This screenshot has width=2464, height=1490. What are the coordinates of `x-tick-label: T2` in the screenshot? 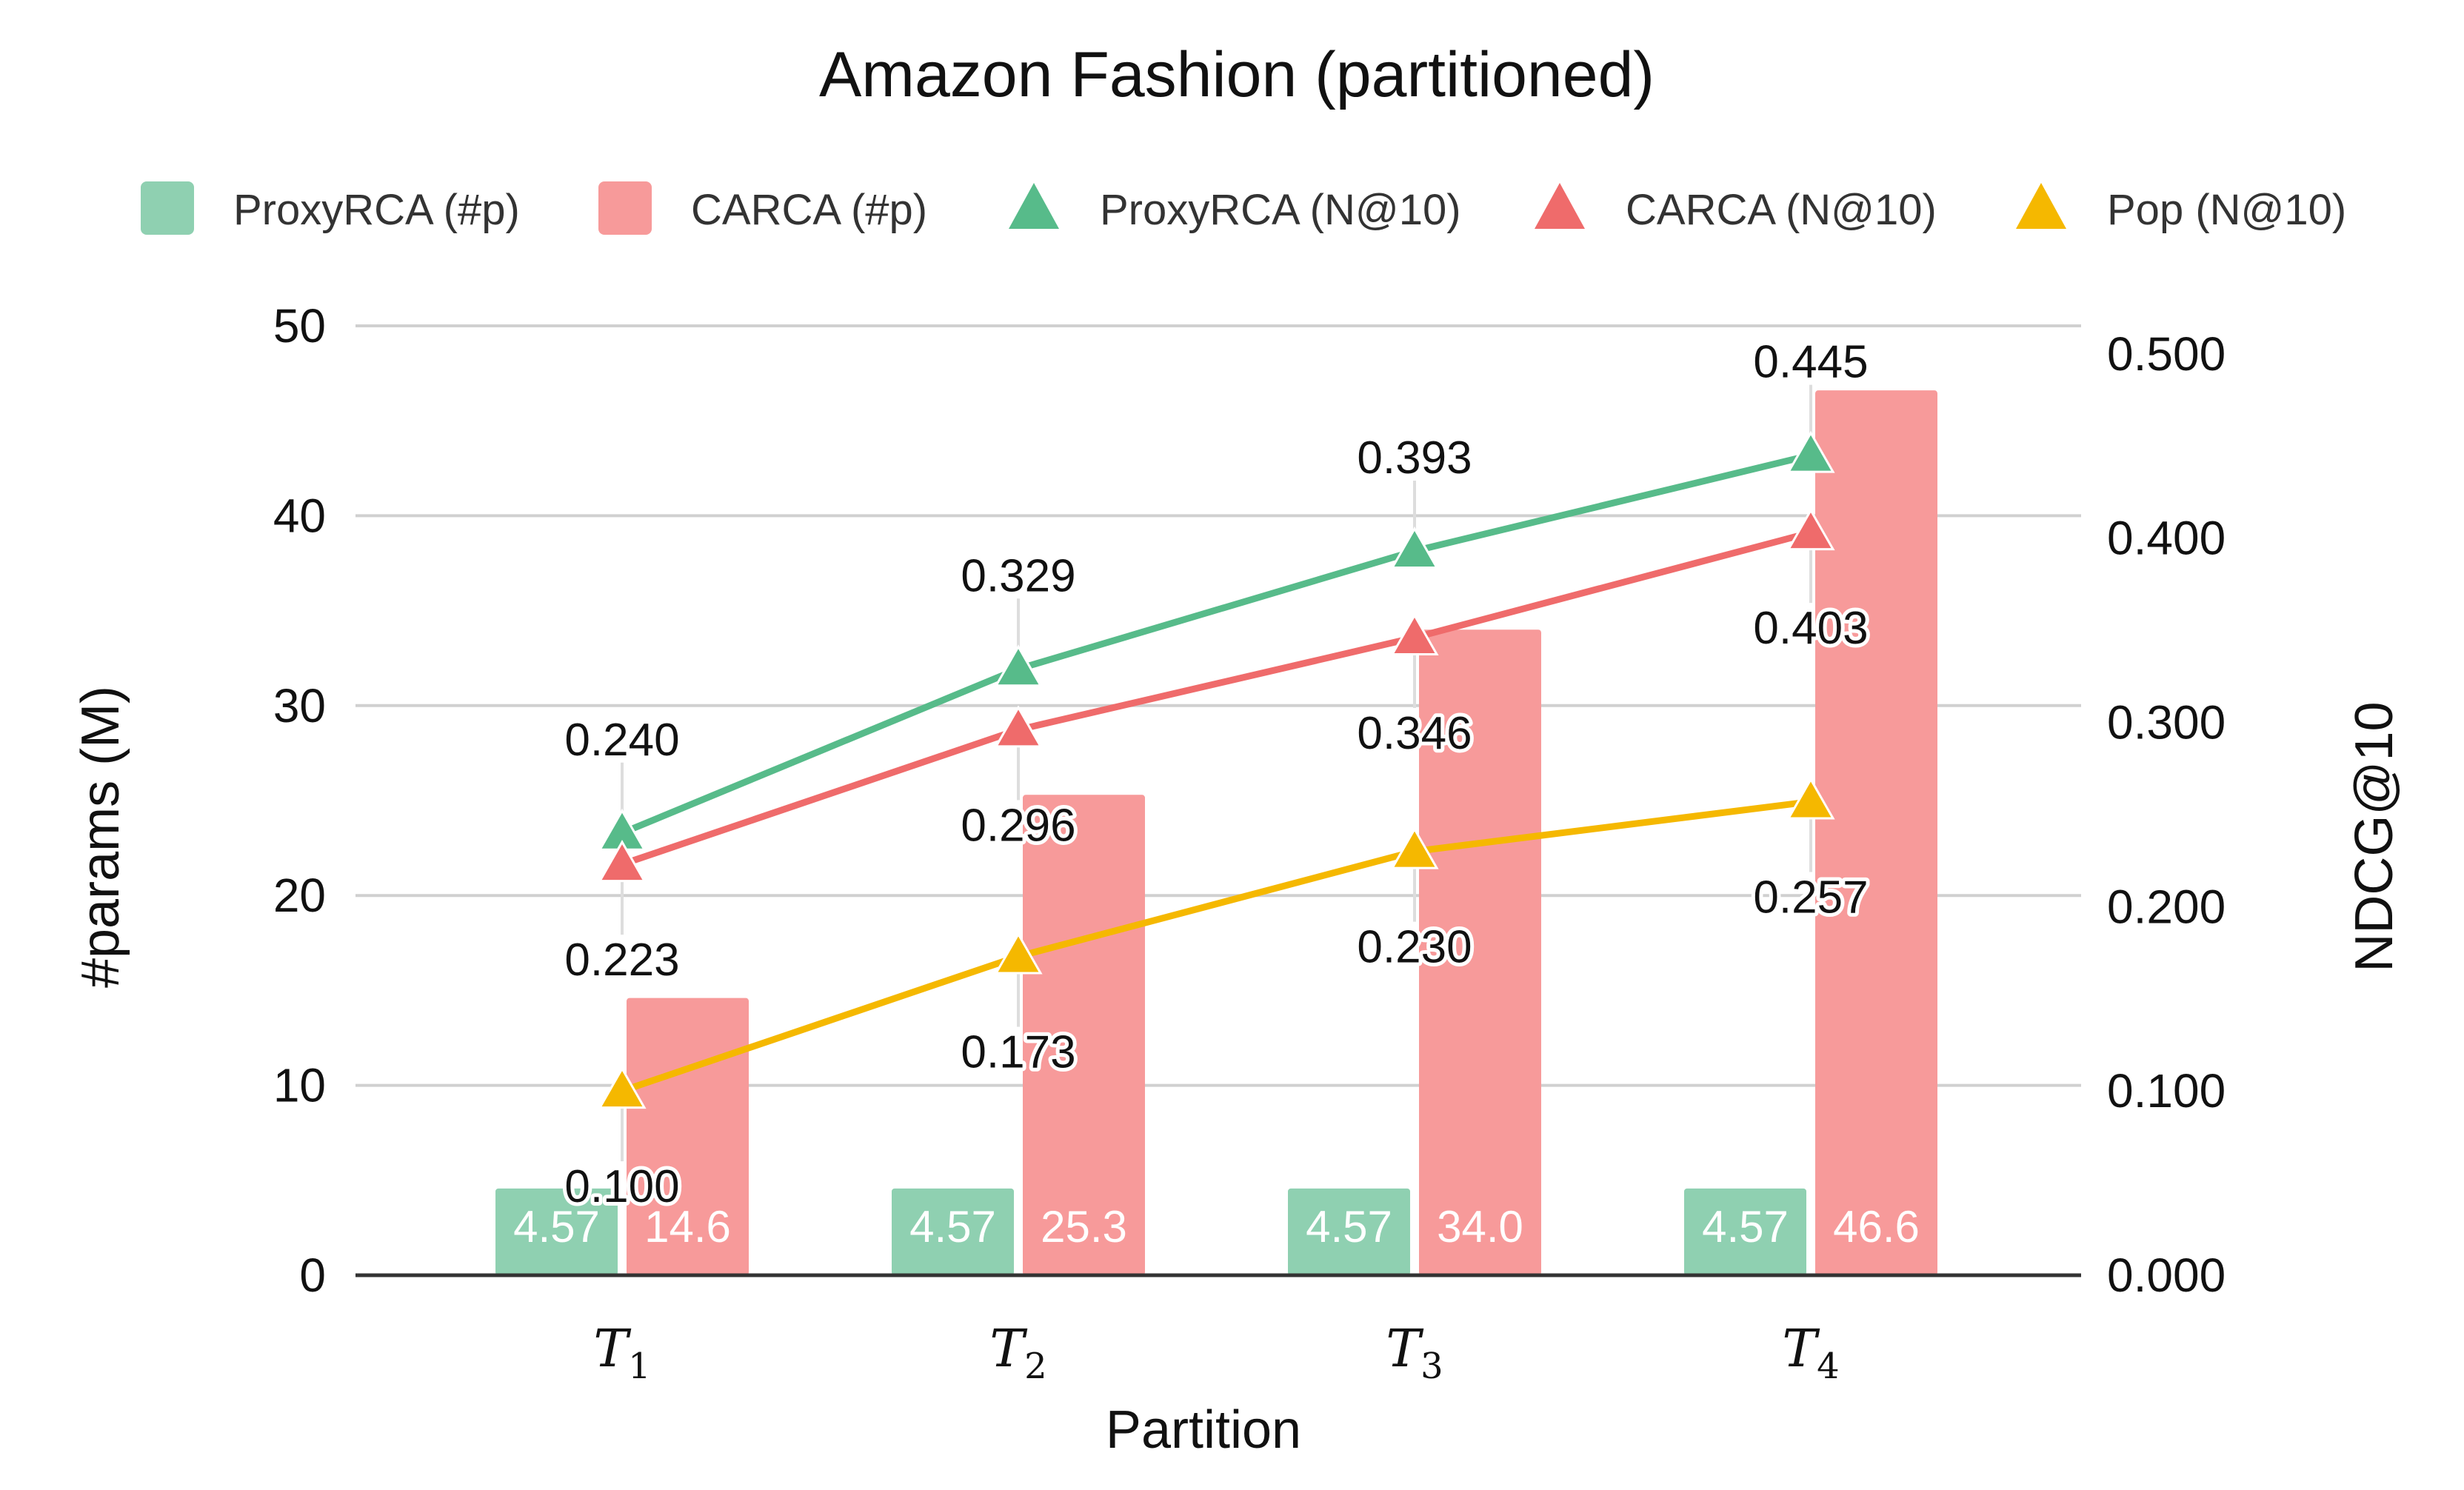 It's located at (1018, 1352).